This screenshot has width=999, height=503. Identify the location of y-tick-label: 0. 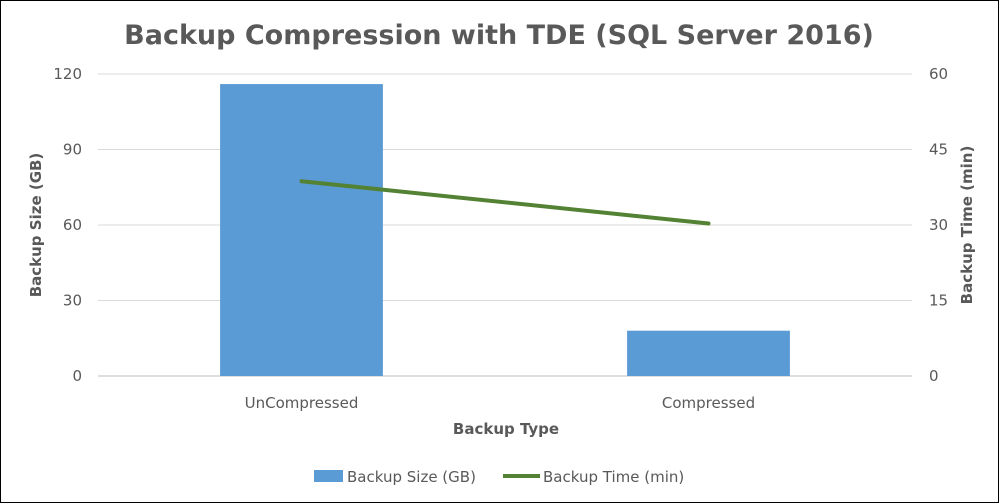
(77, 376).